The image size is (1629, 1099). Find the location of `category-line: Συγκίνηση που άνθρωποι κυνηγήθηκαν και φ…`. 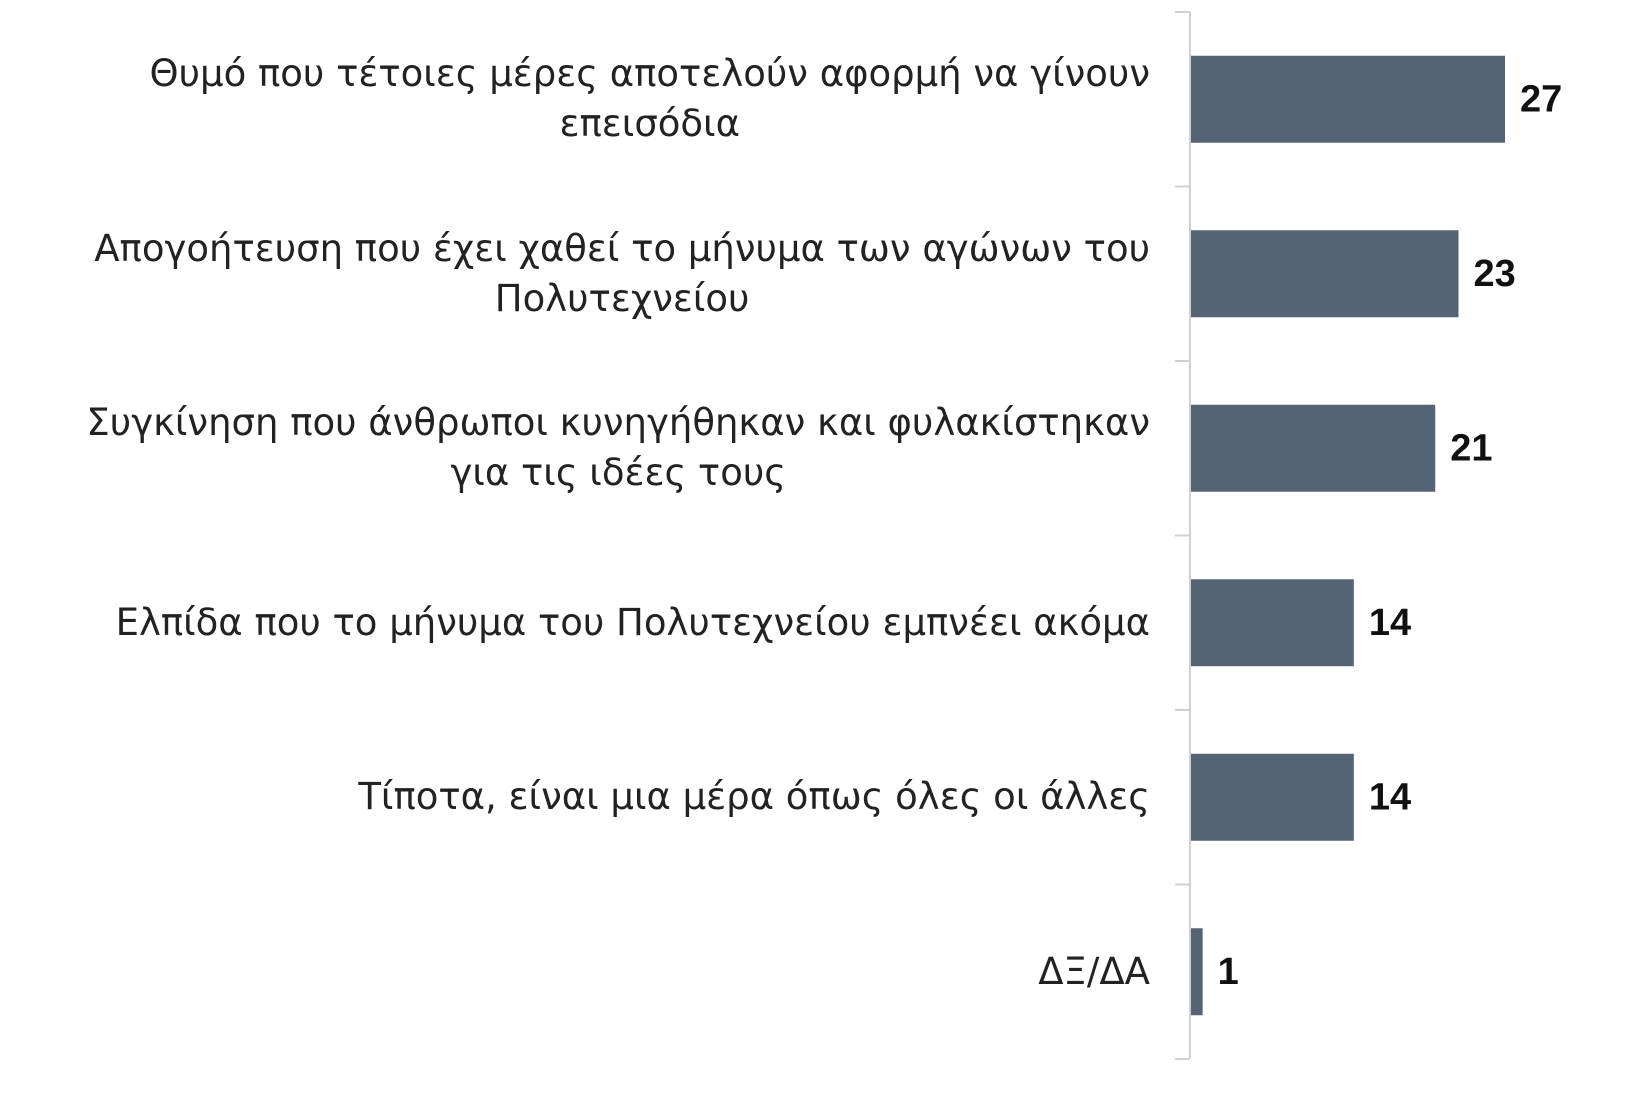

category-line: Συγκίνηση που άνθρωποι κυνηγήθηκαν και φ… is located at coordinates (618, 423).